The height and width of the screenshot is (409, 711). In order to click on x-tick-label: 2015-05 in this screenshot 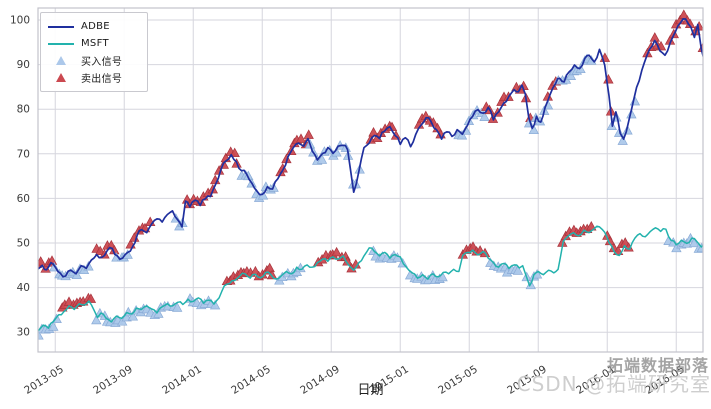, I will do `click(458, 379)`.